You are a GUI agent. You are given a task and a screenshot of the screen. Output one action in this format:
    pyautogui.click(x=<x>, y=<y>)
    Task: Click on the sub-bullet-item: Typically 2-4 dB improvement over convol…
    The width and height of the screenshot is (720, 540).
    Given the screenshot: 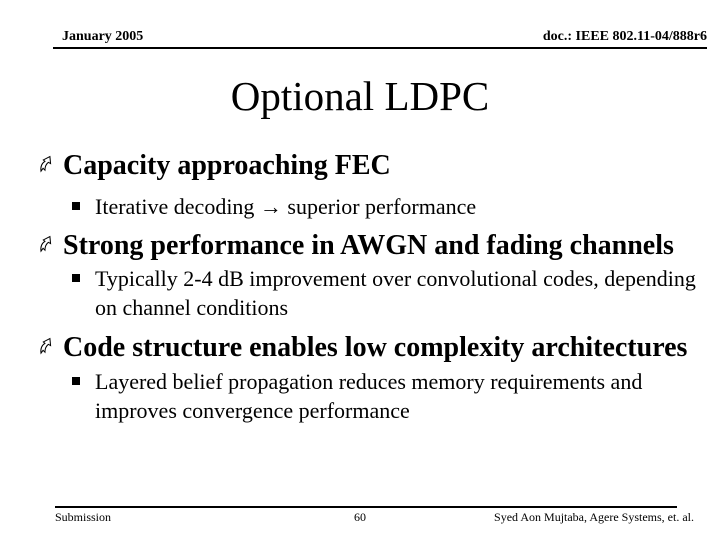 What is the action you would take?
    pyautogui.click(x=391, y=293)
    